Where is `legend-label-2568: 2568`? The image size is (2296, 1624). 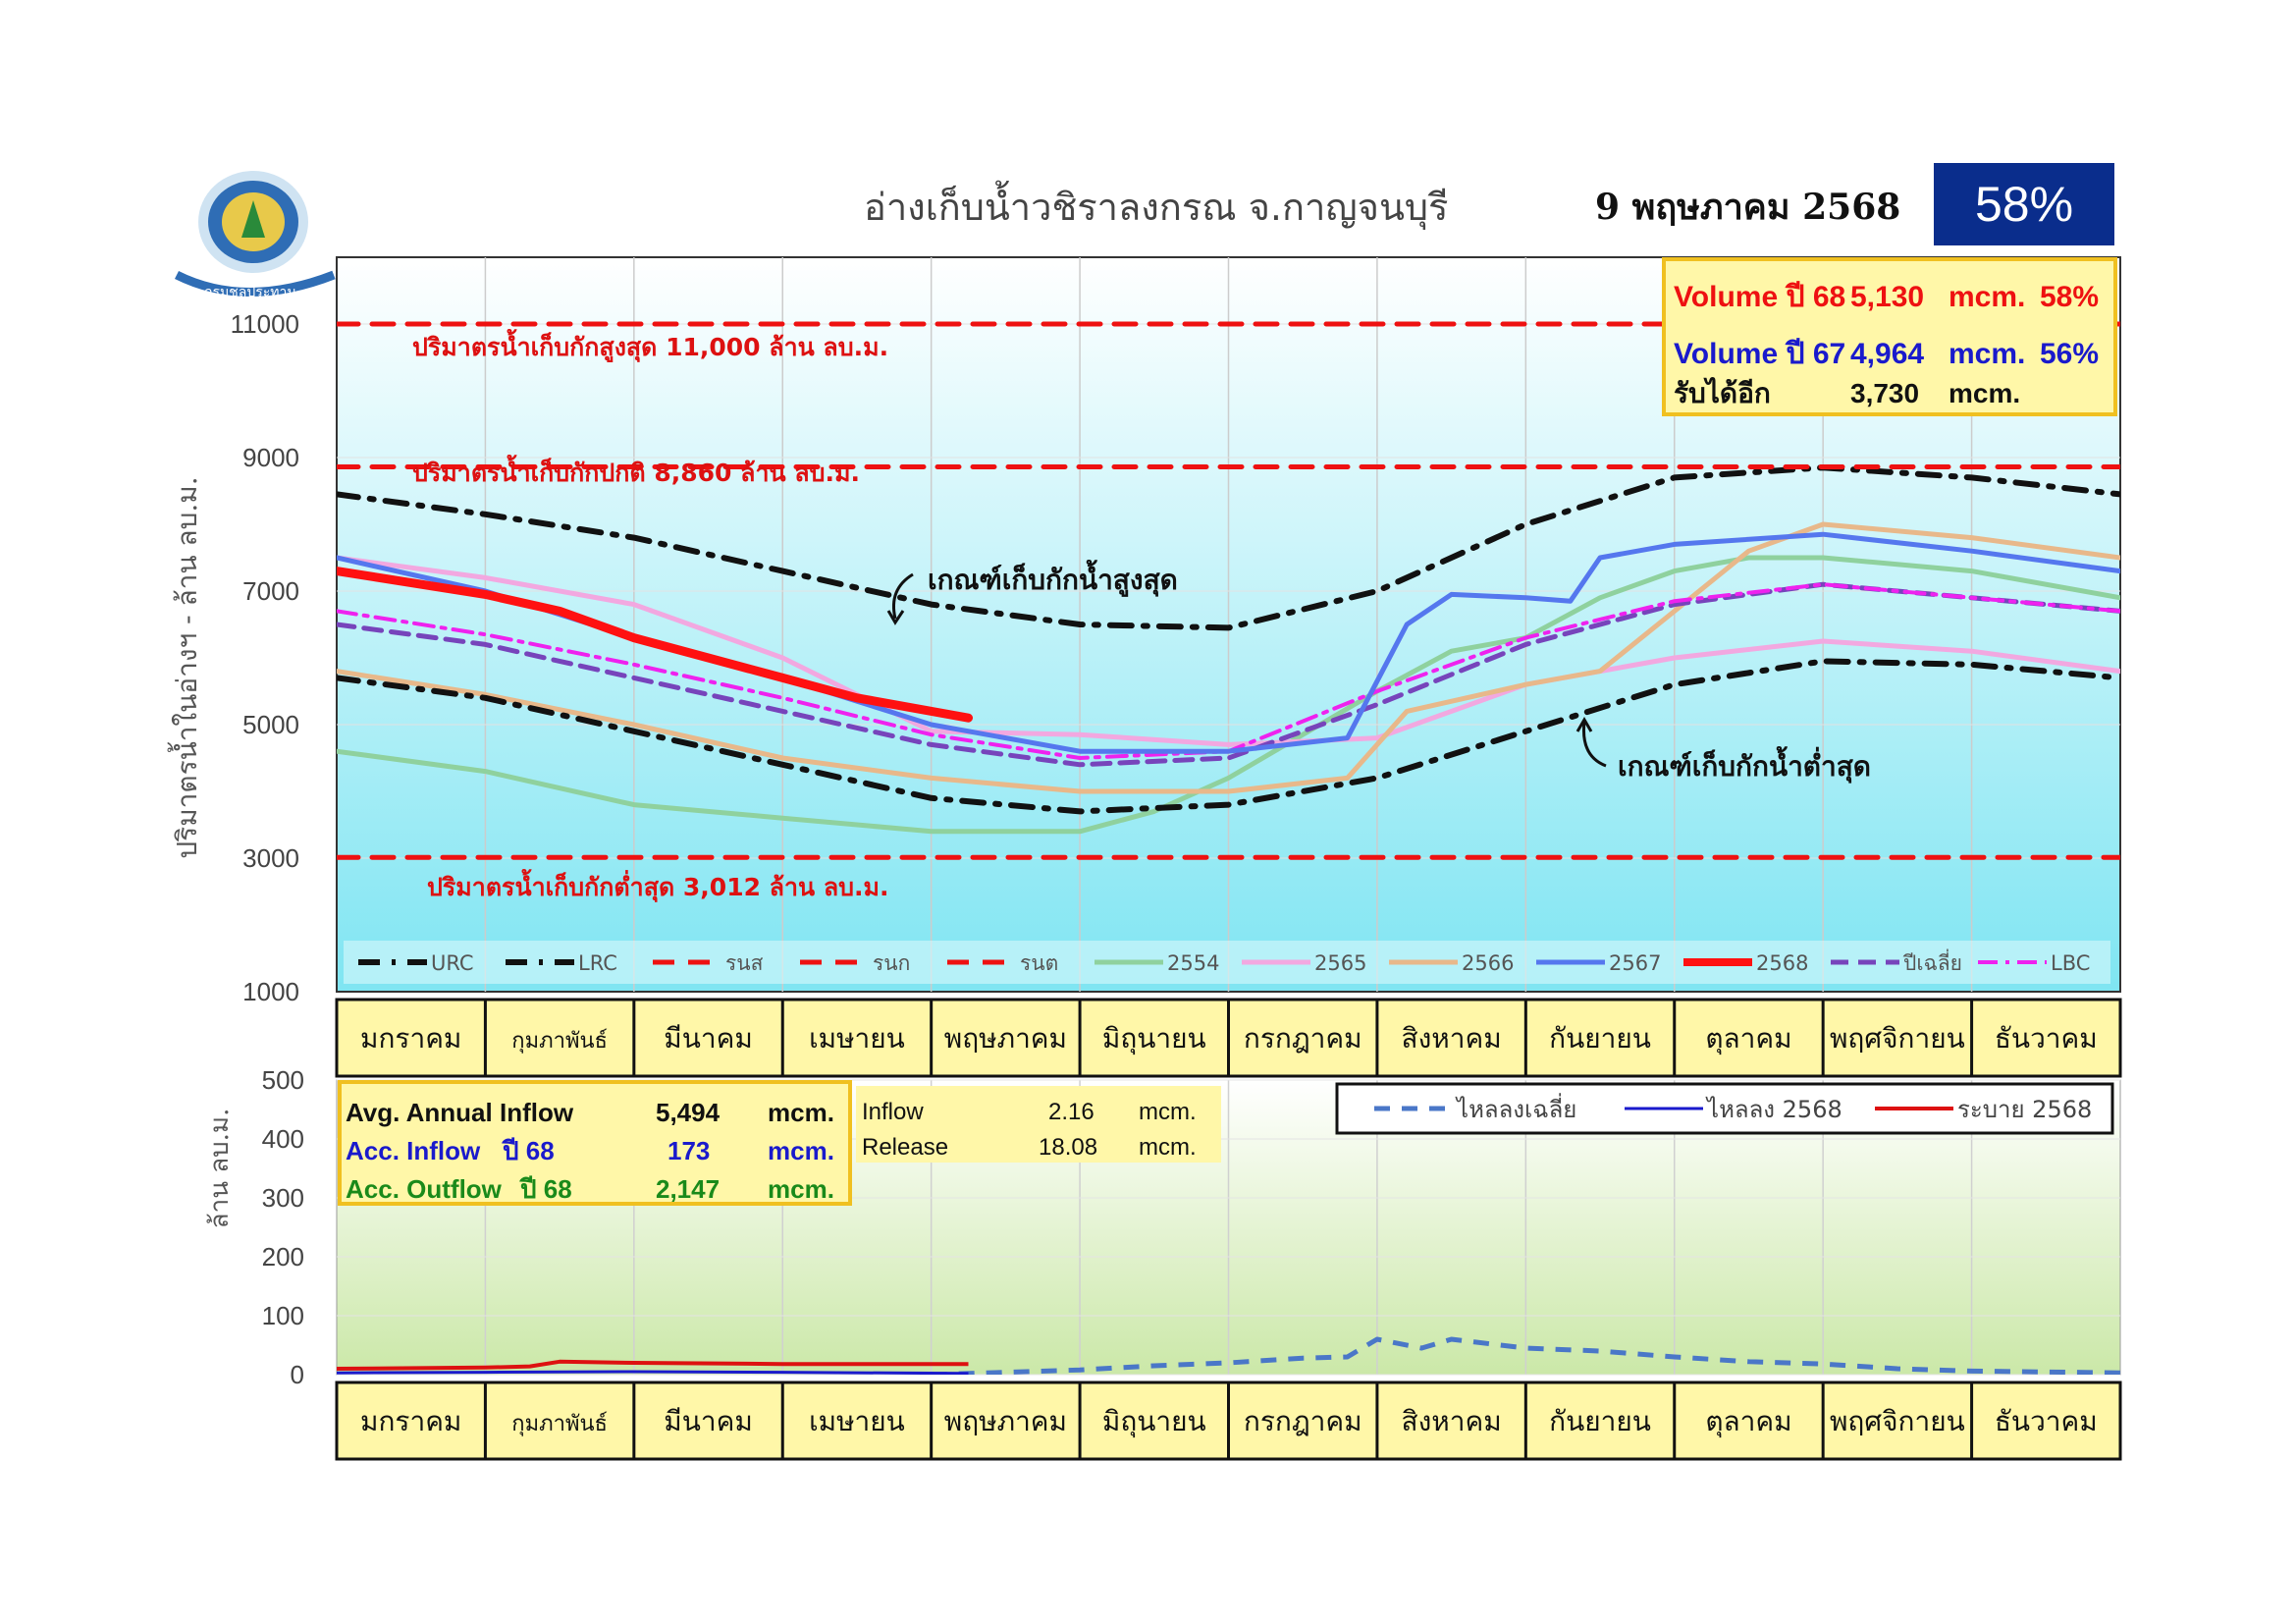
legend-label-2568: 2568 is located at coordinates (1782, 963).